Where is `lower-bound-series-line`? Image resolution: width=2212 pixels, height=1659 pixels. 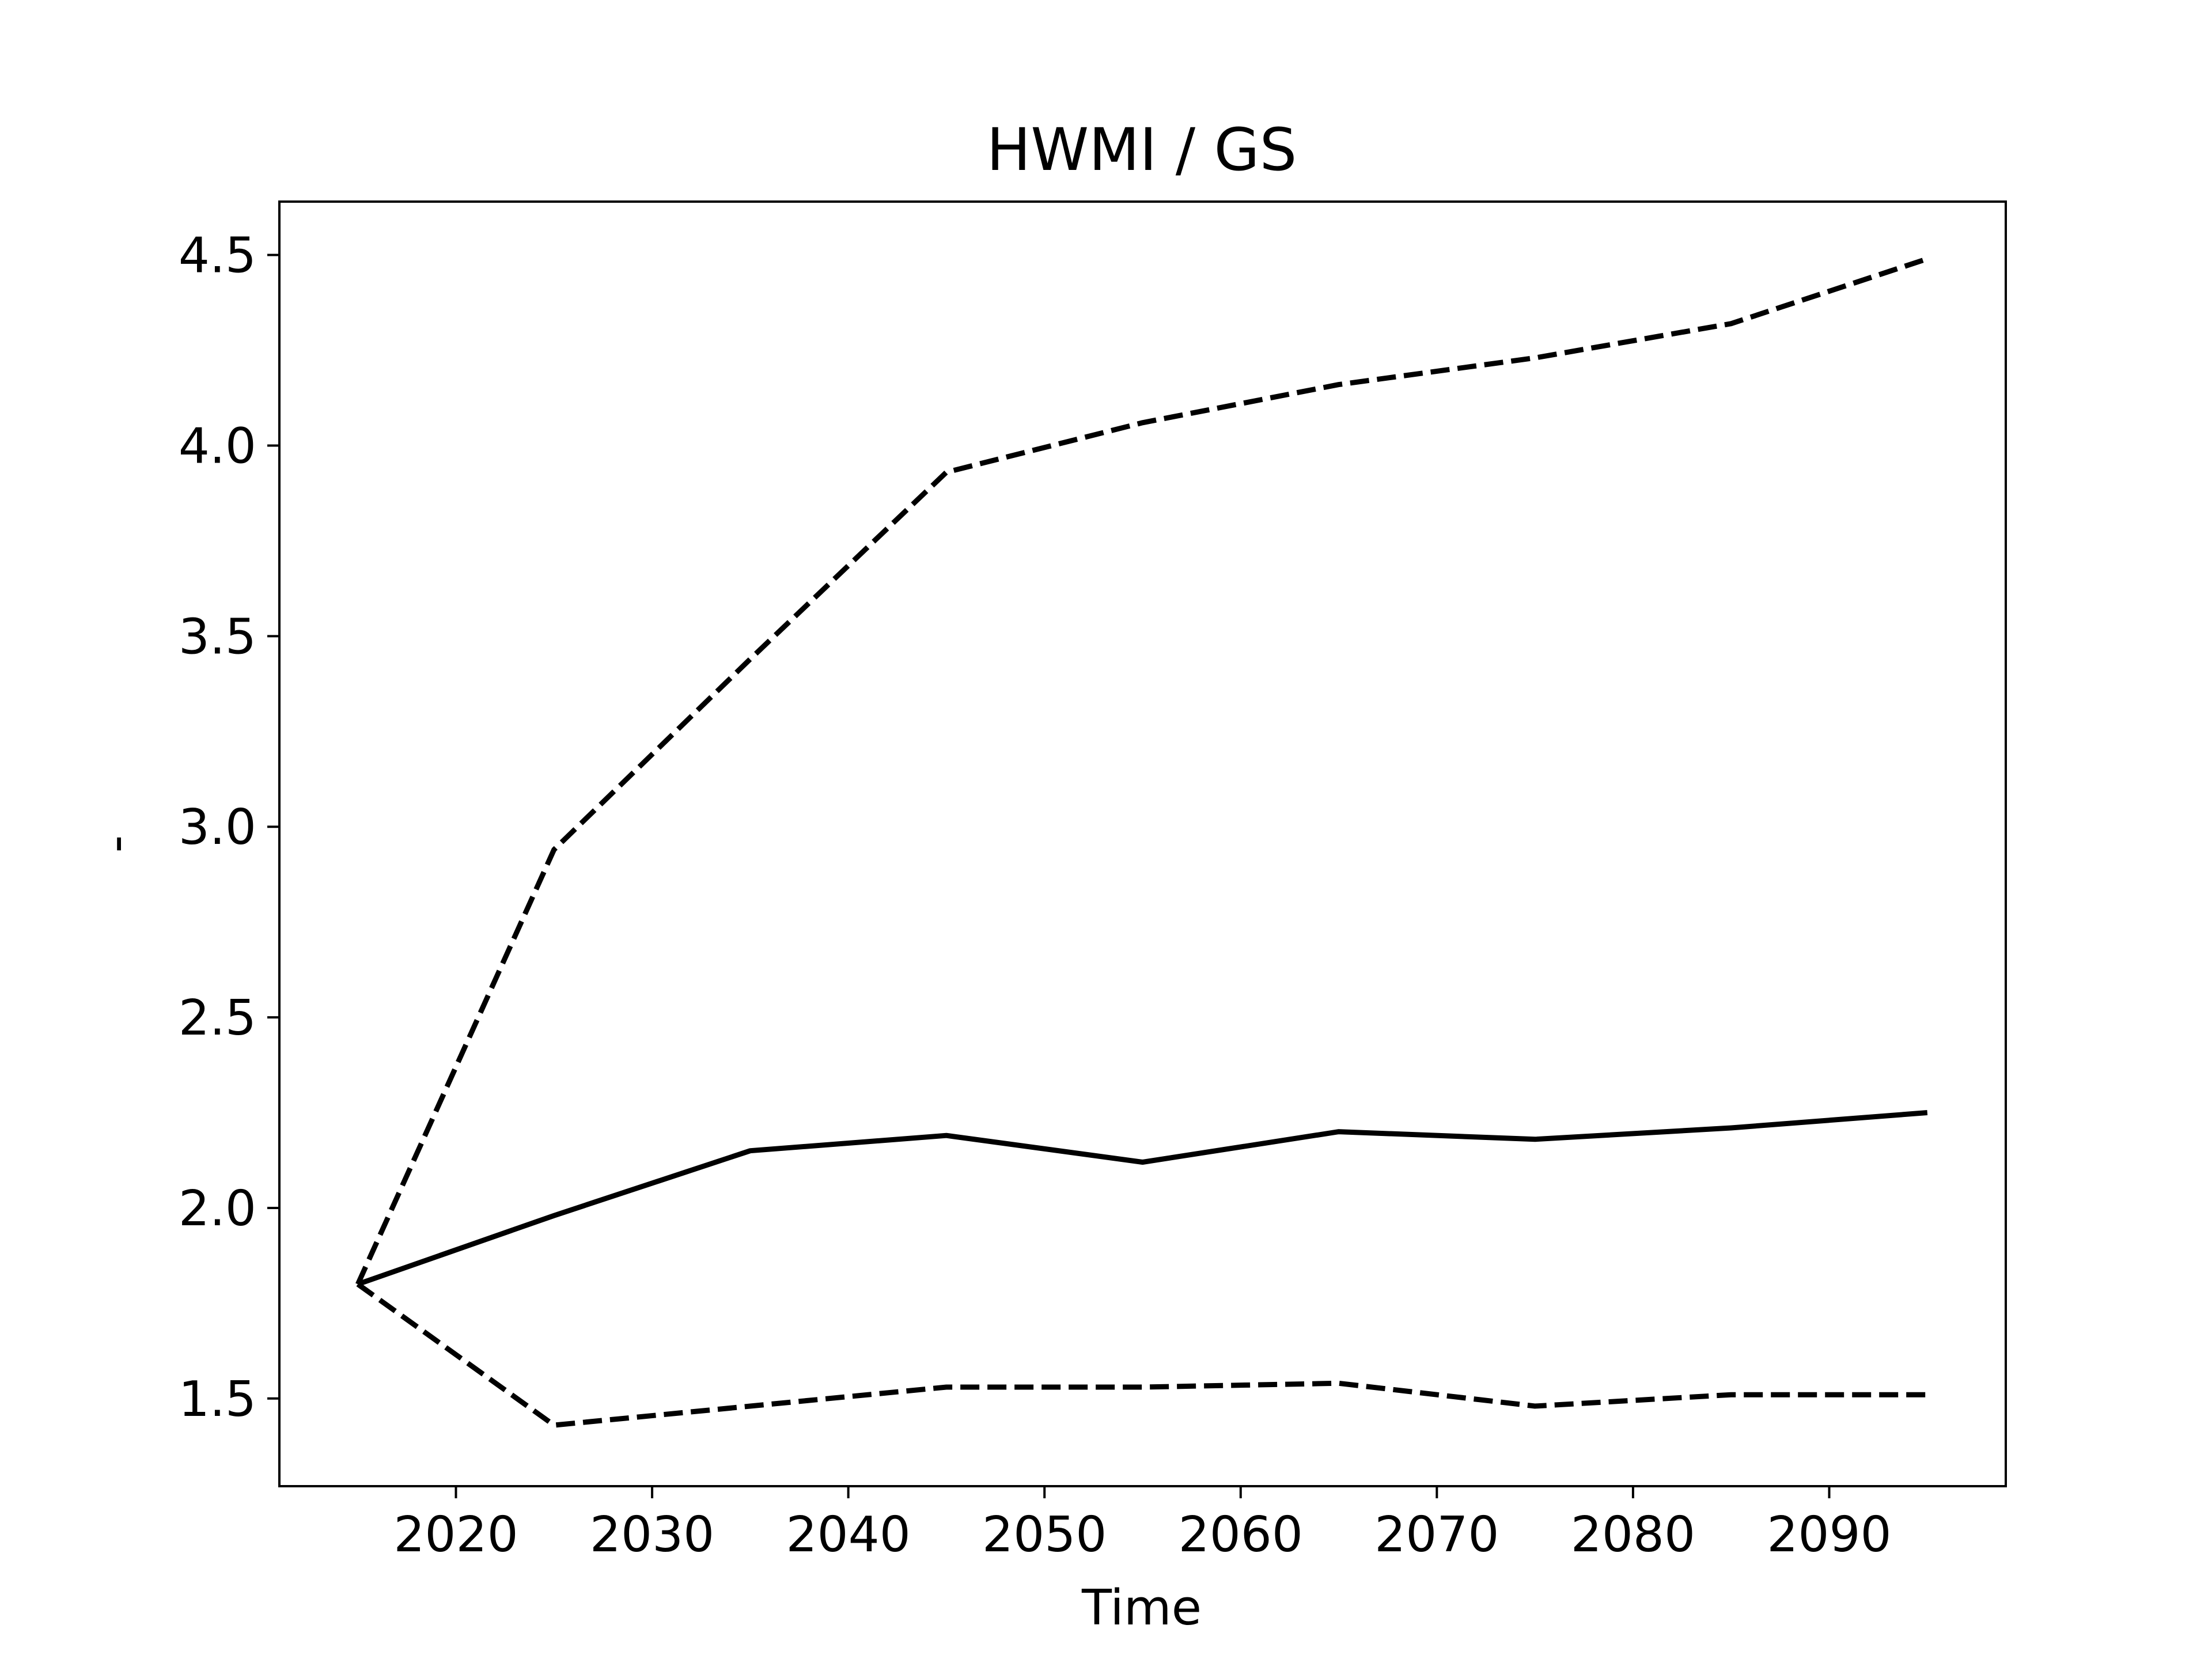
lower-bound-series-line is located at coordinates (1141, 1355).